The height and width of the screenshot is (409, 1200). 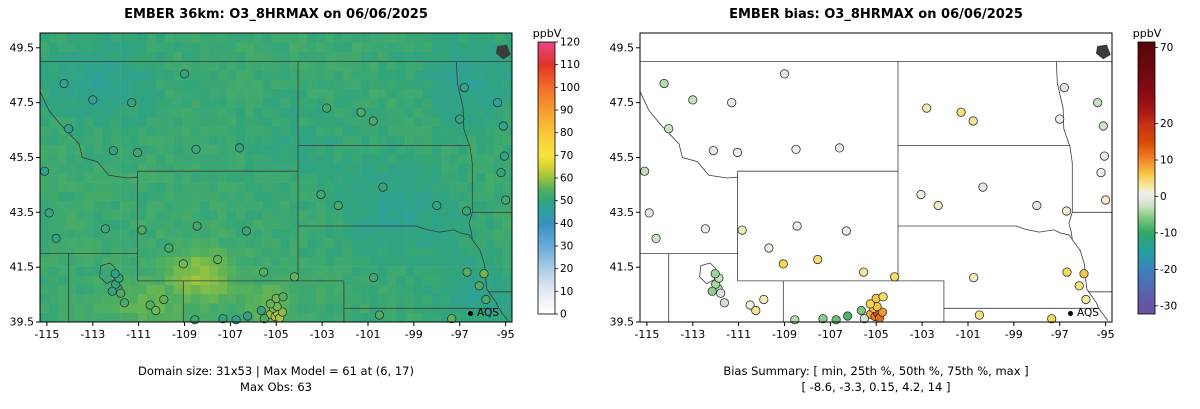 What do you see at coordinates (566, 179) in the screenshot?
I see `svg-text: 60` at bounding box center [566, 179].